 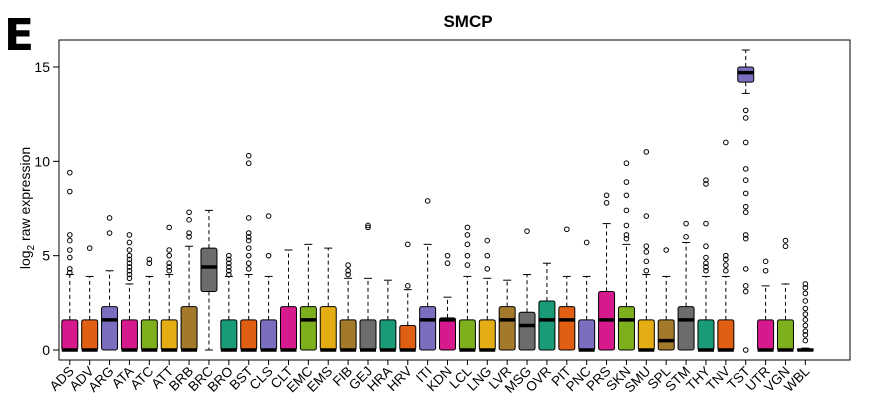 What do you see at coordinates (448, 301) in the screenshot?
I see `box-kdn` at bounding box center [448, 301].